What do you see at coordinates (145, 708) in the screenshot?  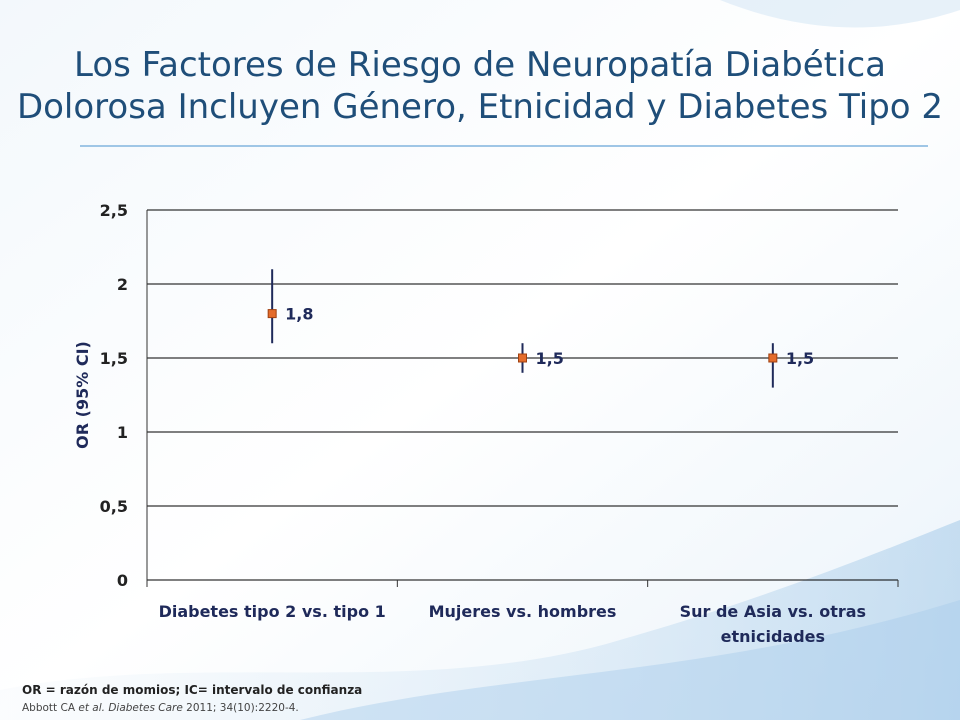 I see `citation-journal: Diabetes Care` at bounding box center [145, 708].